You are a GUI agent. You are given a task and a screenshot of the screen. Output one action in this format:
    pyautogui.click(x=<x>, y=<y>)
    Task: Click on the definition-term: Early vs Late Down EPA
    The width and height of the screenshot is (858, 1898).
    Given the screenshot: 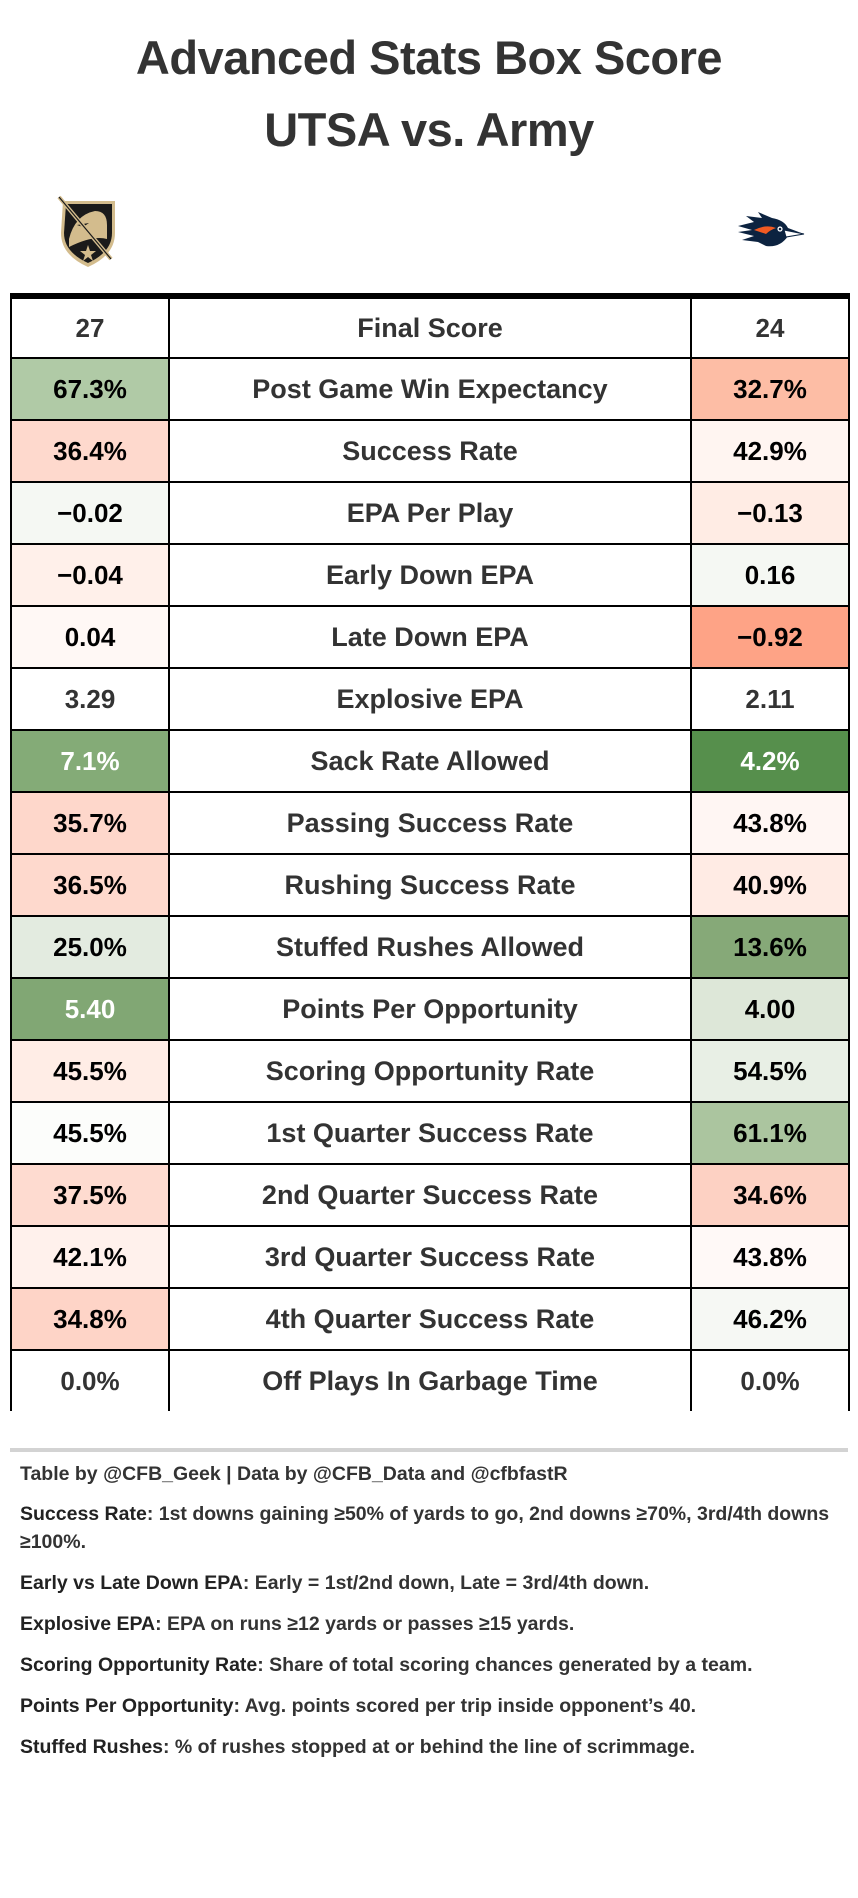 What is the action you would take?
    pyautogui.click(x=131, y=1583)
    